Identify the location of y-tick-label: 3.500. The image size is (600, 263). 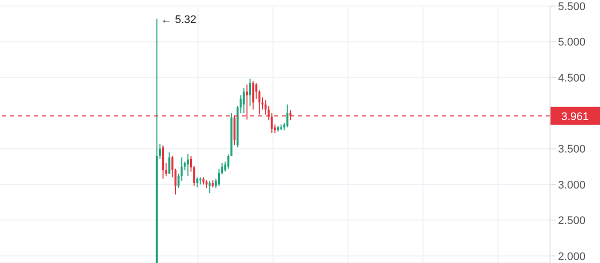
(572, 150).